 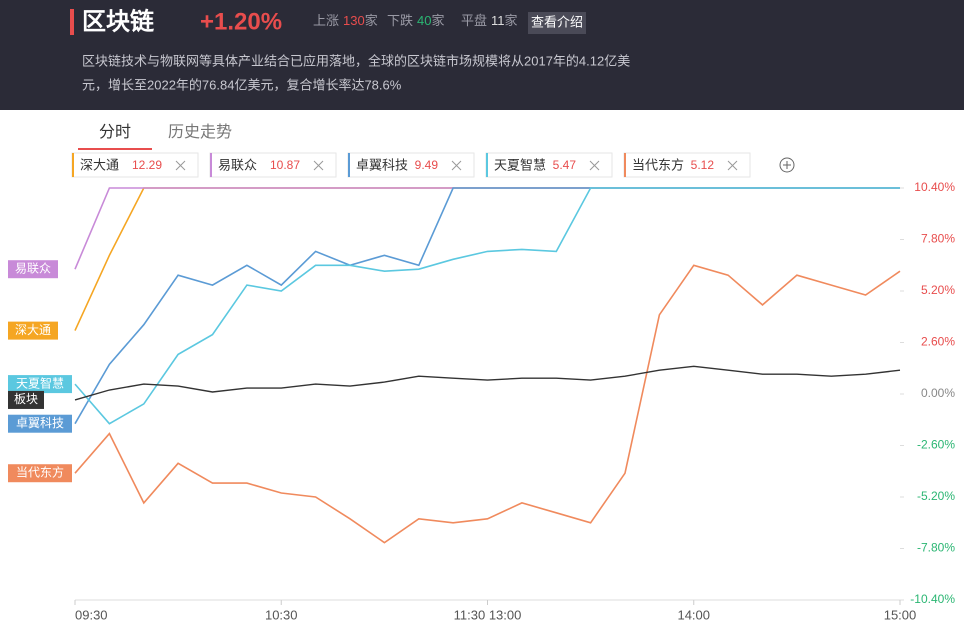 I want to click on change: +1.20%, so click(x=241, y=21).